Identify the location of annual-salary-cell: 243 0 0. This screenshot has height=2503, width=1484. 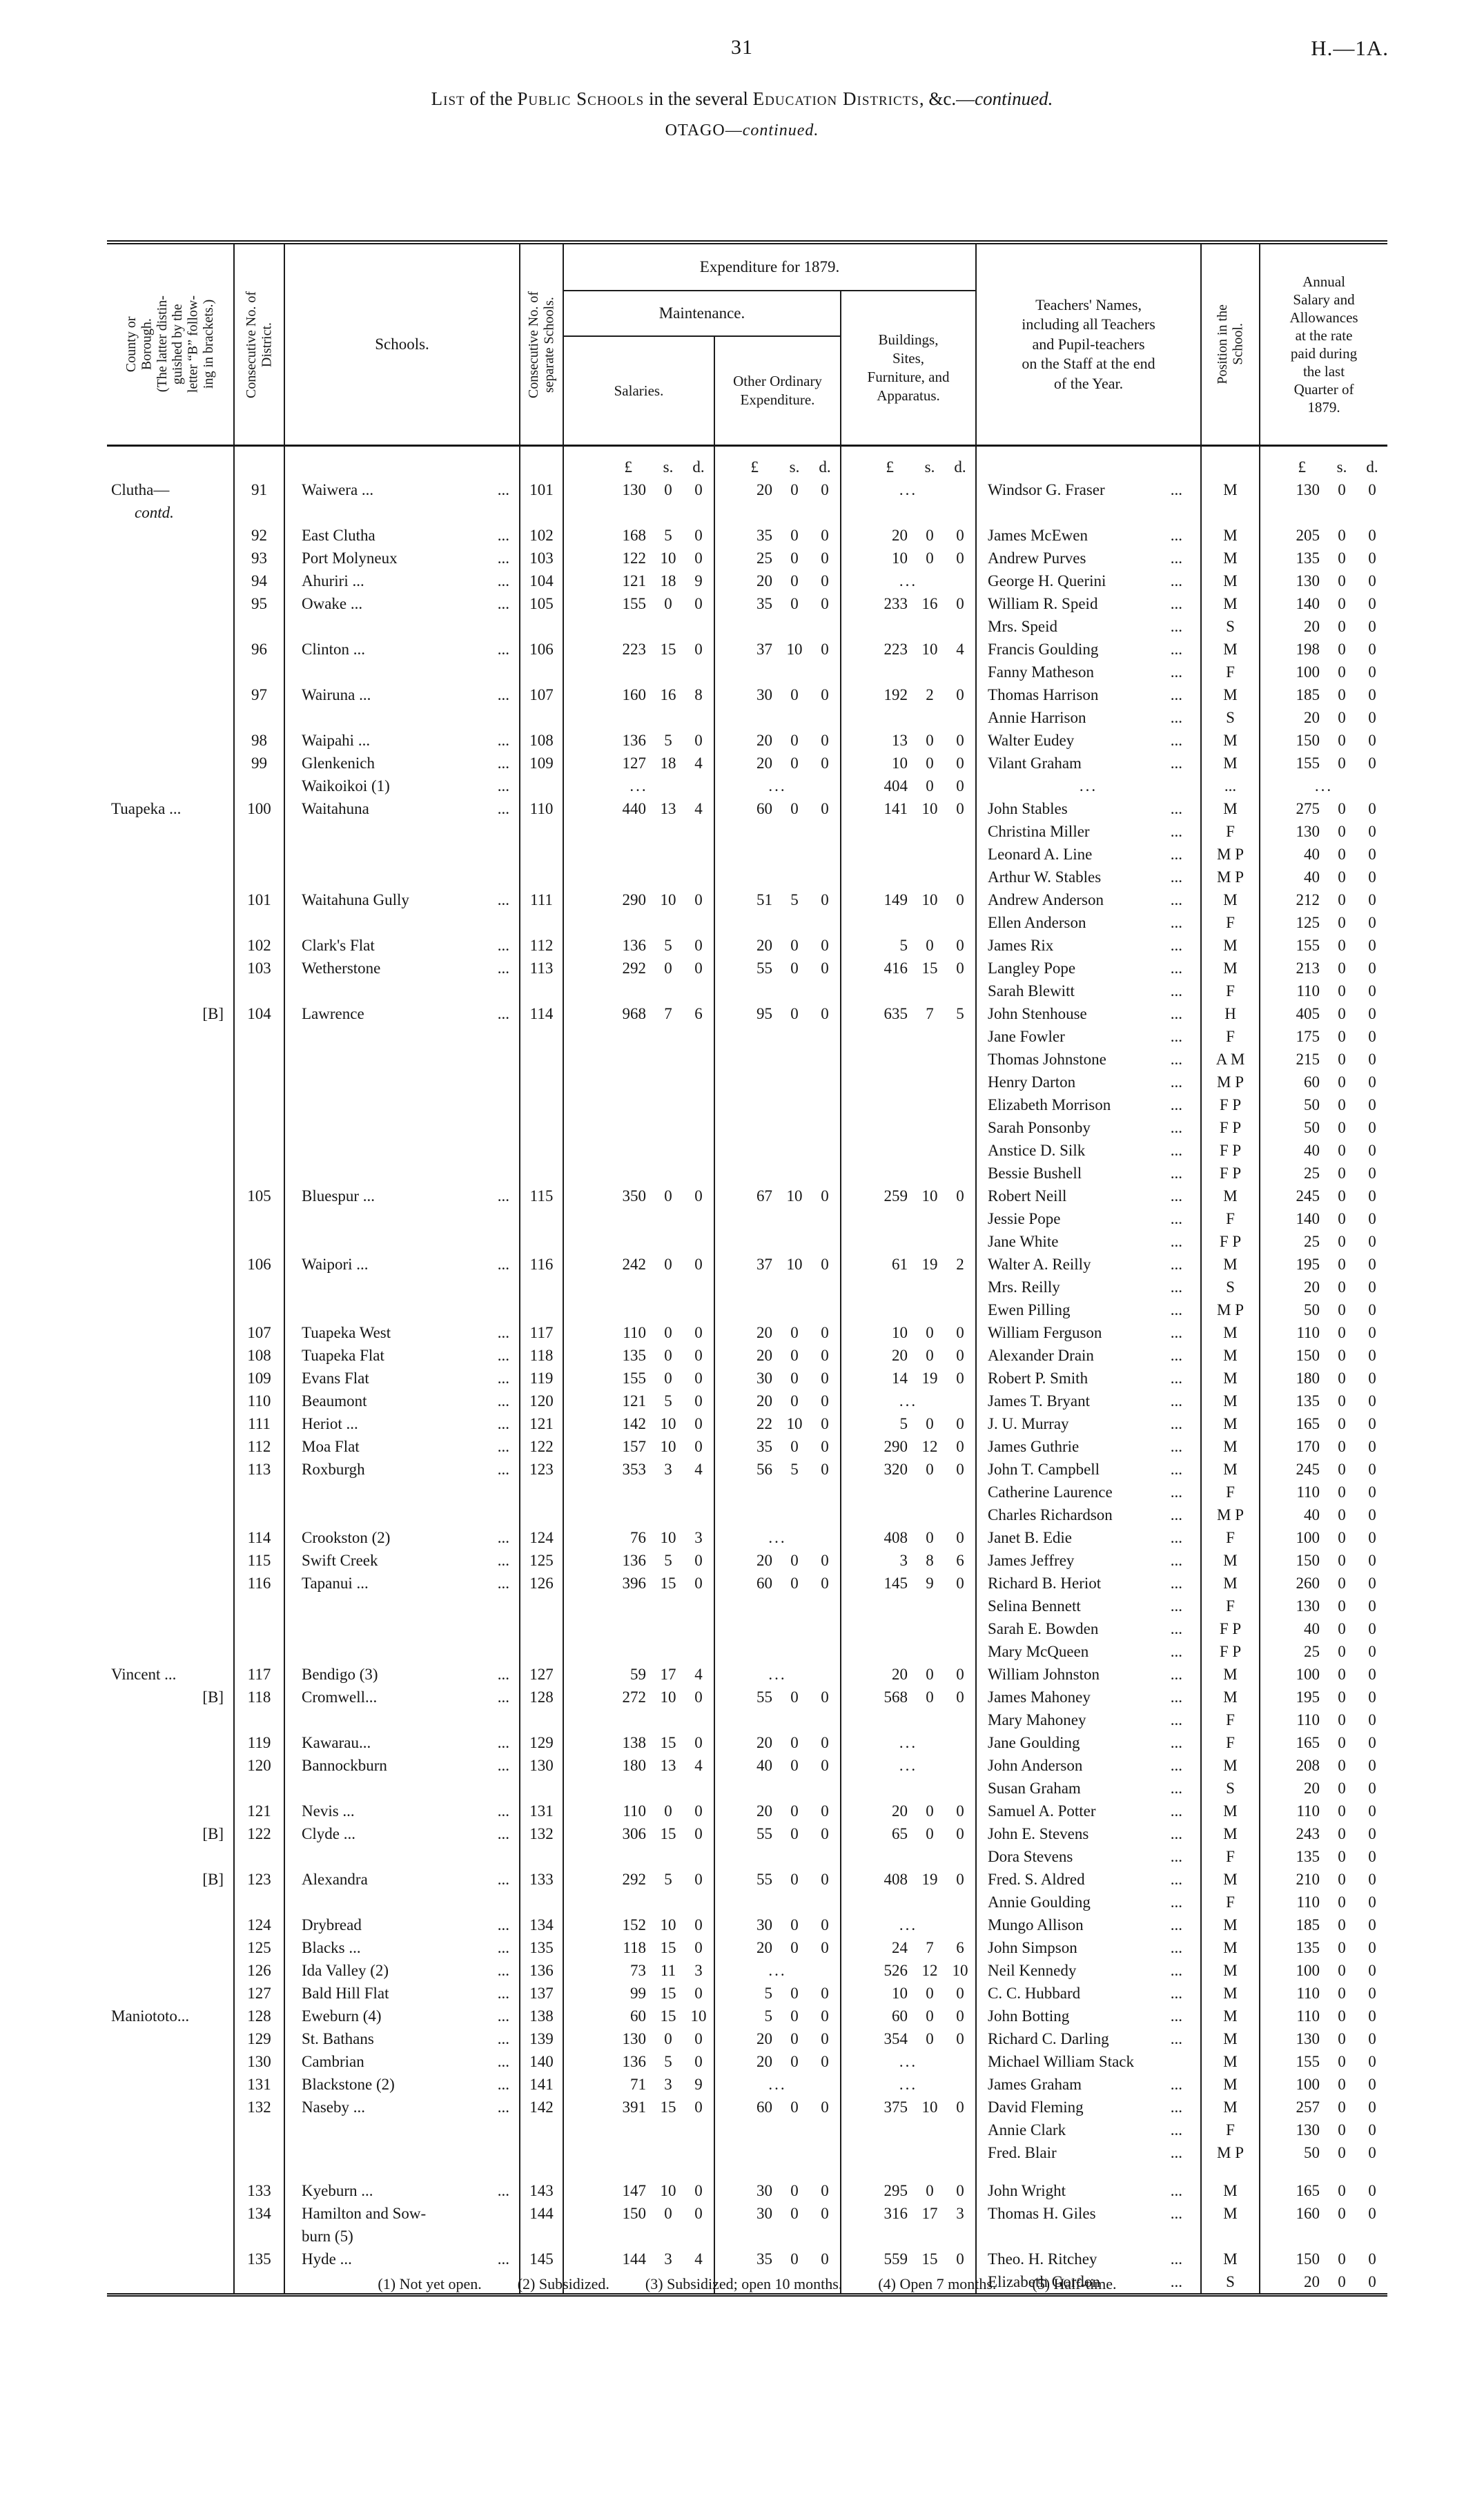
(1324, 1833).